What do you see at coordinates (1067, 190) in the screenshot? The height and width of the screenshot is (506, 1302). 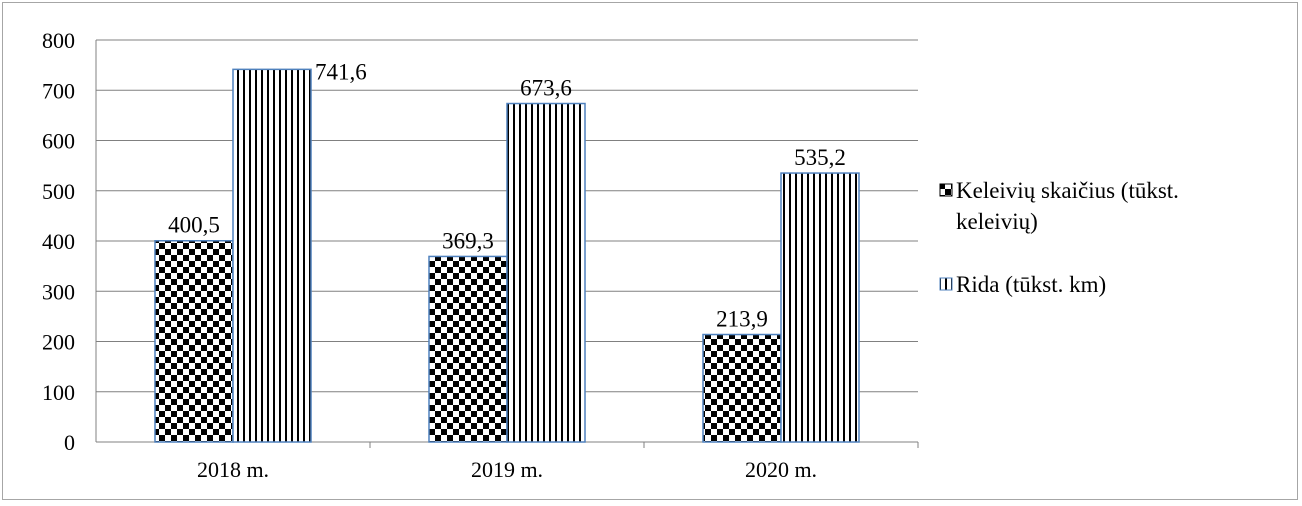 I see `legend-label-keleiviu: Keleivių skaičius (tūkst.` at bounding box center [1067, 190].